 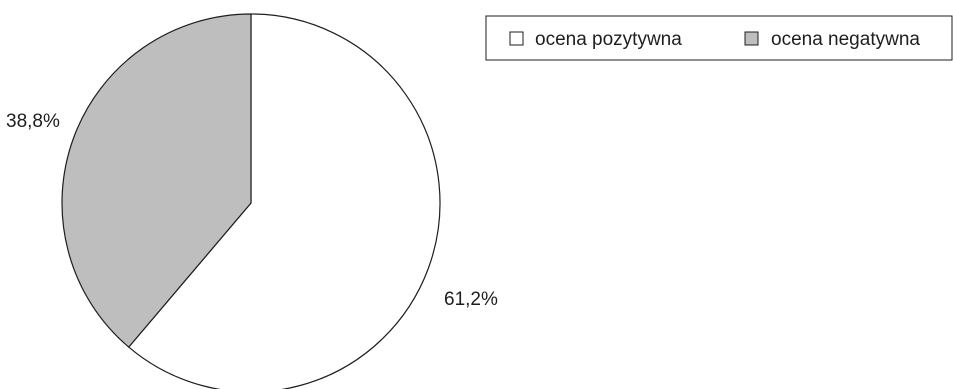 I want to click on slice-label-negative: 38,8%, so click(x=33, y=121).